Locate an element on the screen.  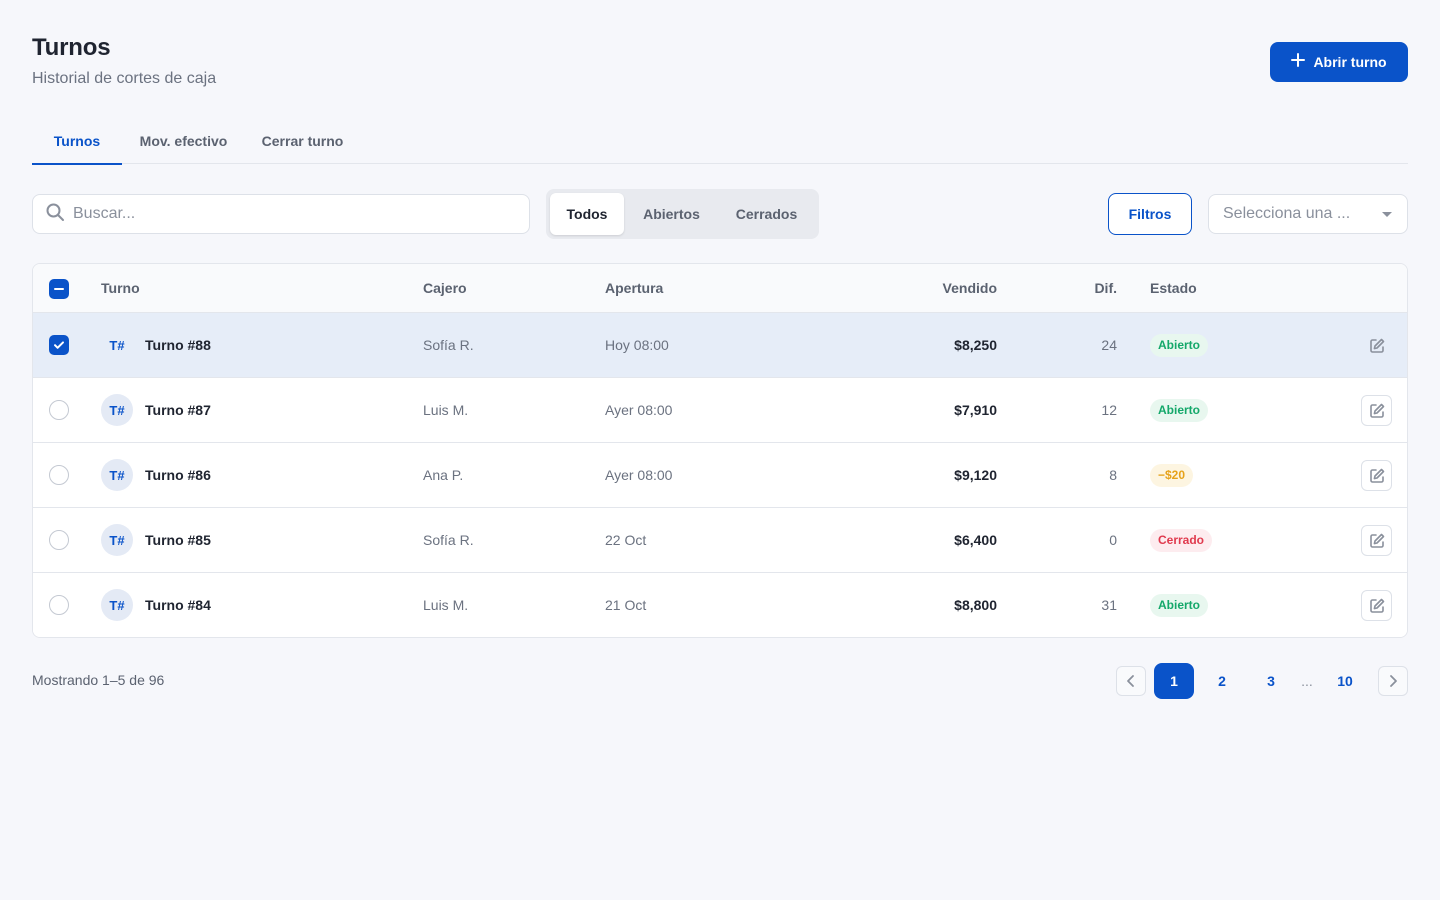
shift-name: Turno #85 is located at coordinates (178, 540).